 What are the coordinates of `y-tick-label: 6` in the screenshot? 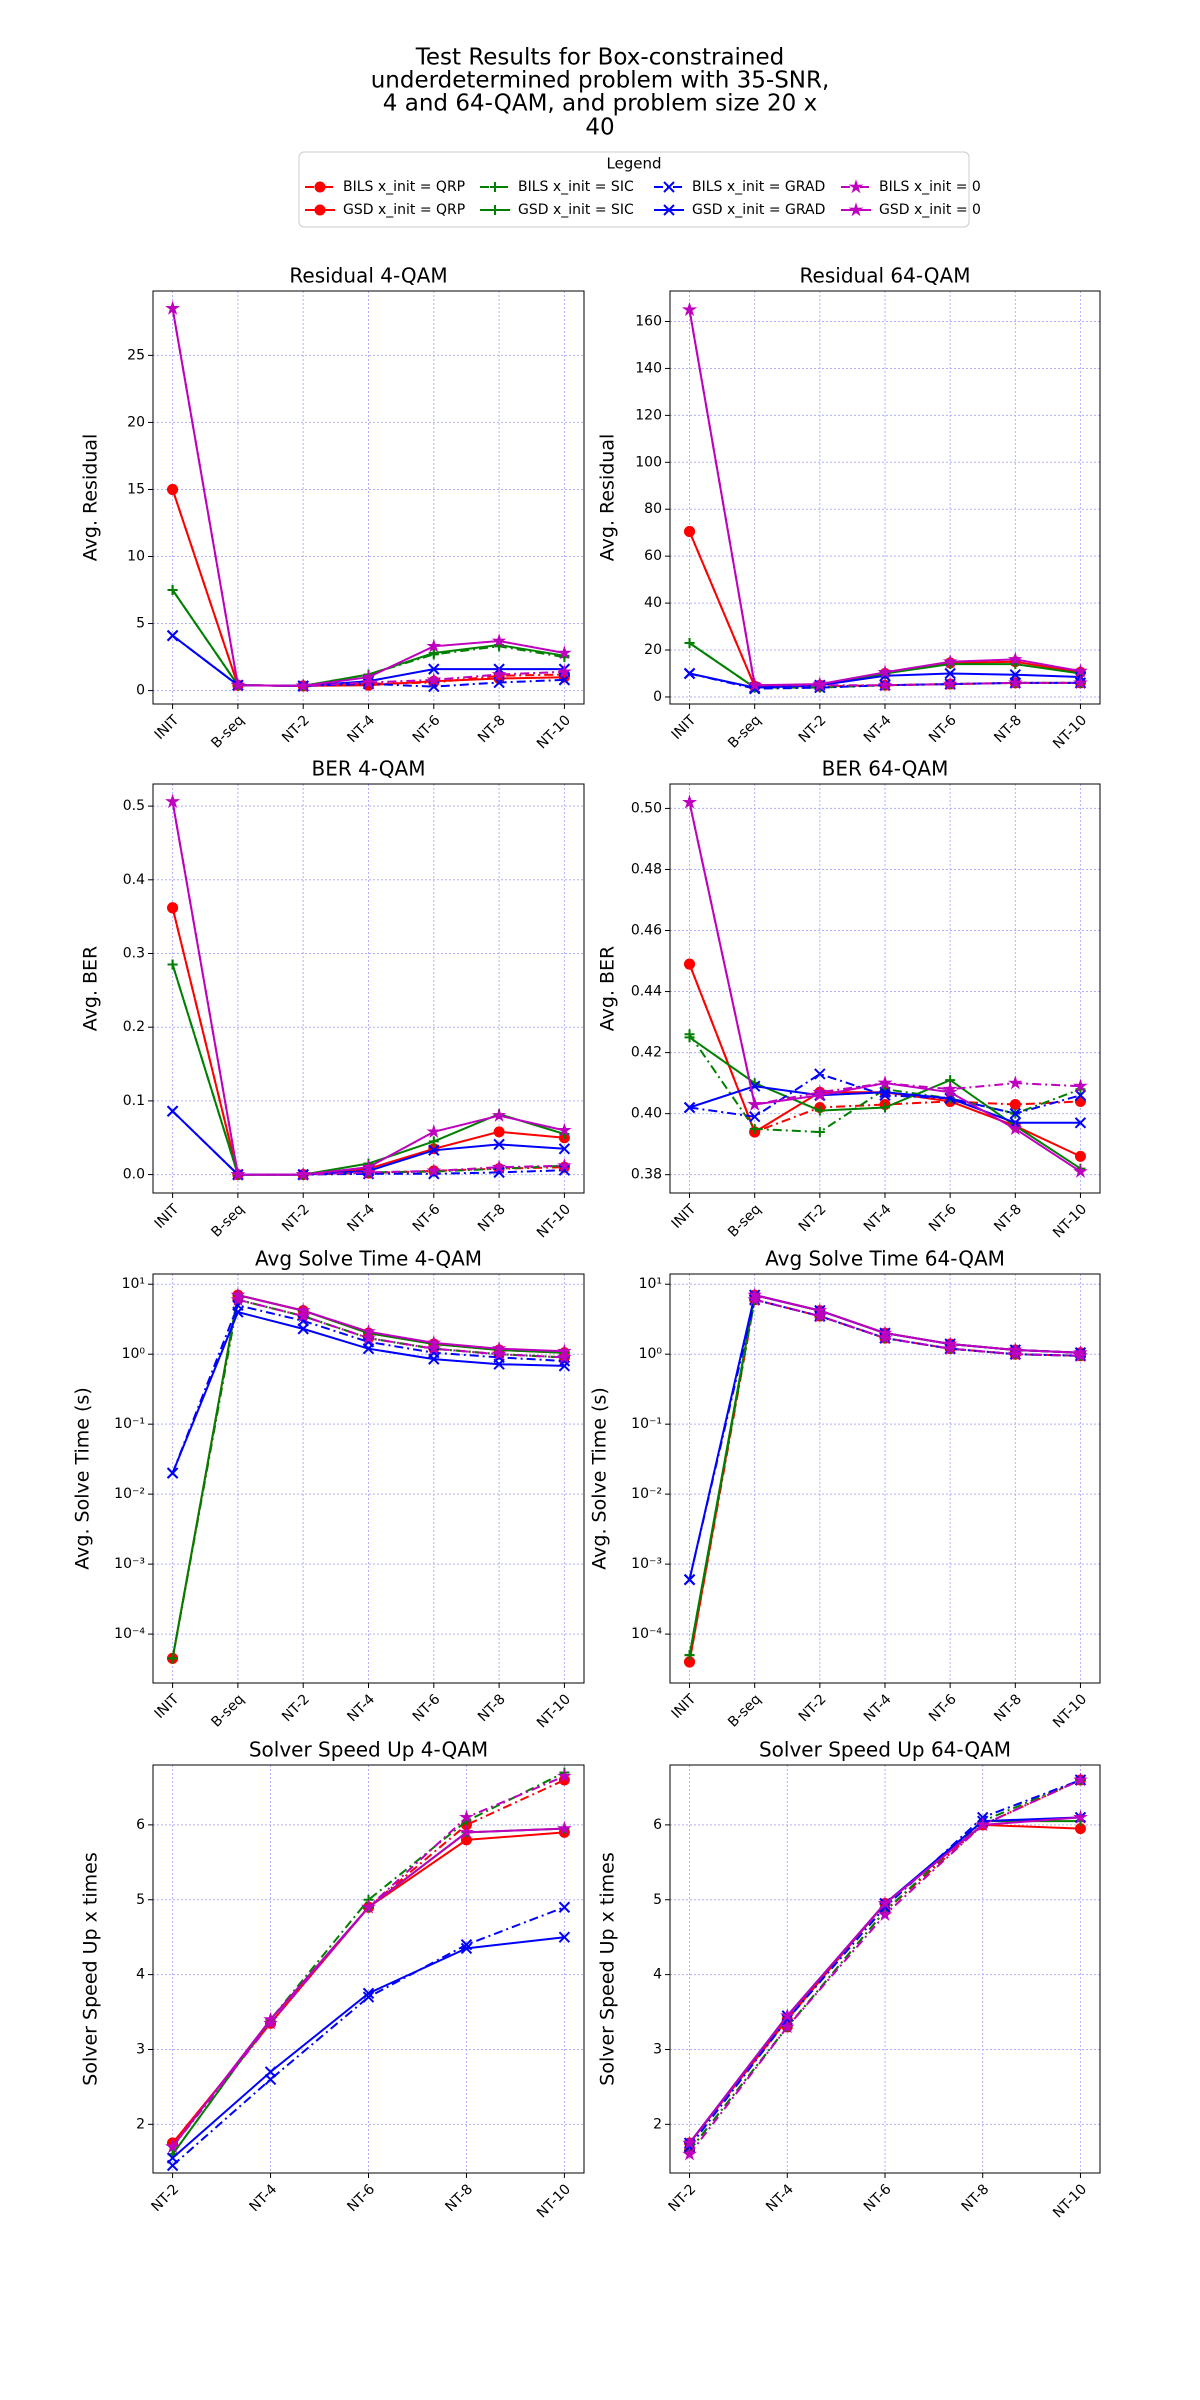 It's located at (140, 1825).